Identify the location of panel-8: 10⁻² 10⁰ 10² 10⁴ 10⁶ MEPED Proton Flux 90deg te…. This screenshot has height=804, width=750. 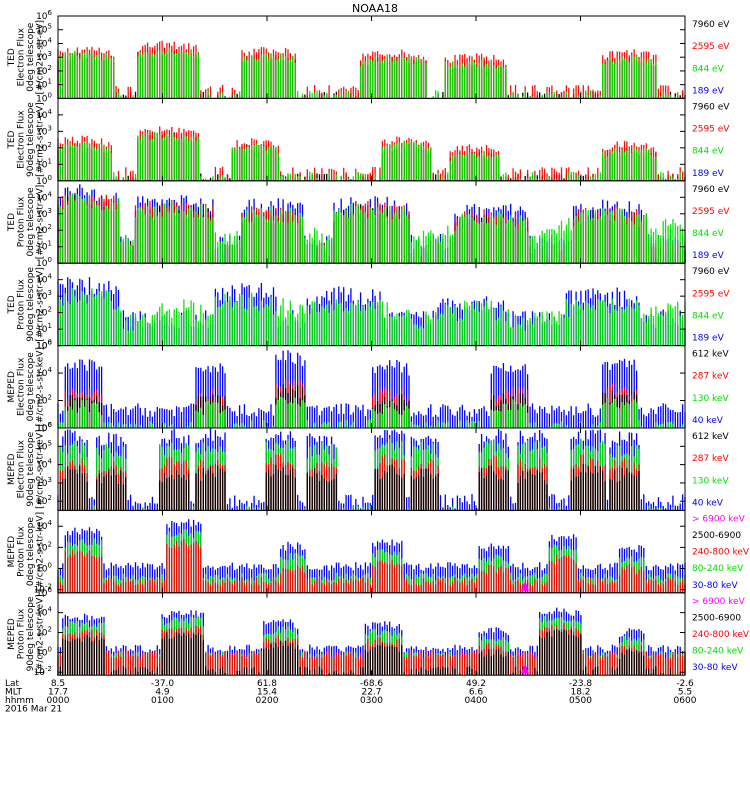
(378, 632).